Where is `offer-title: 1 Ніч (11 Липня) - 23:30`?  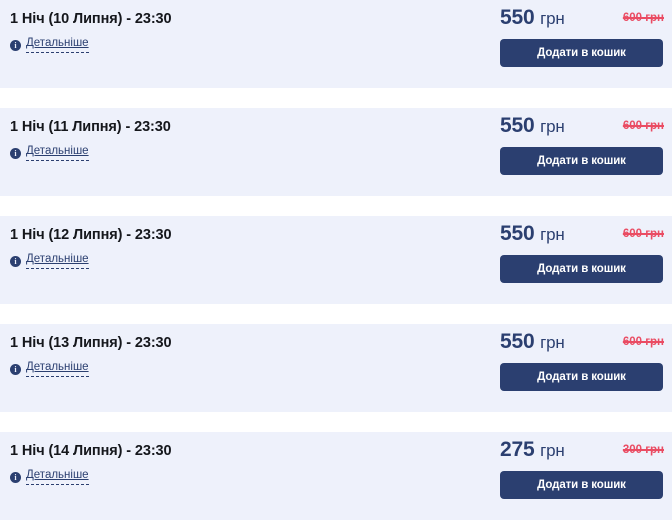
offer-title: 1 Ніч (11 Липня) - 23:30 is located at coordinates (90, 127).